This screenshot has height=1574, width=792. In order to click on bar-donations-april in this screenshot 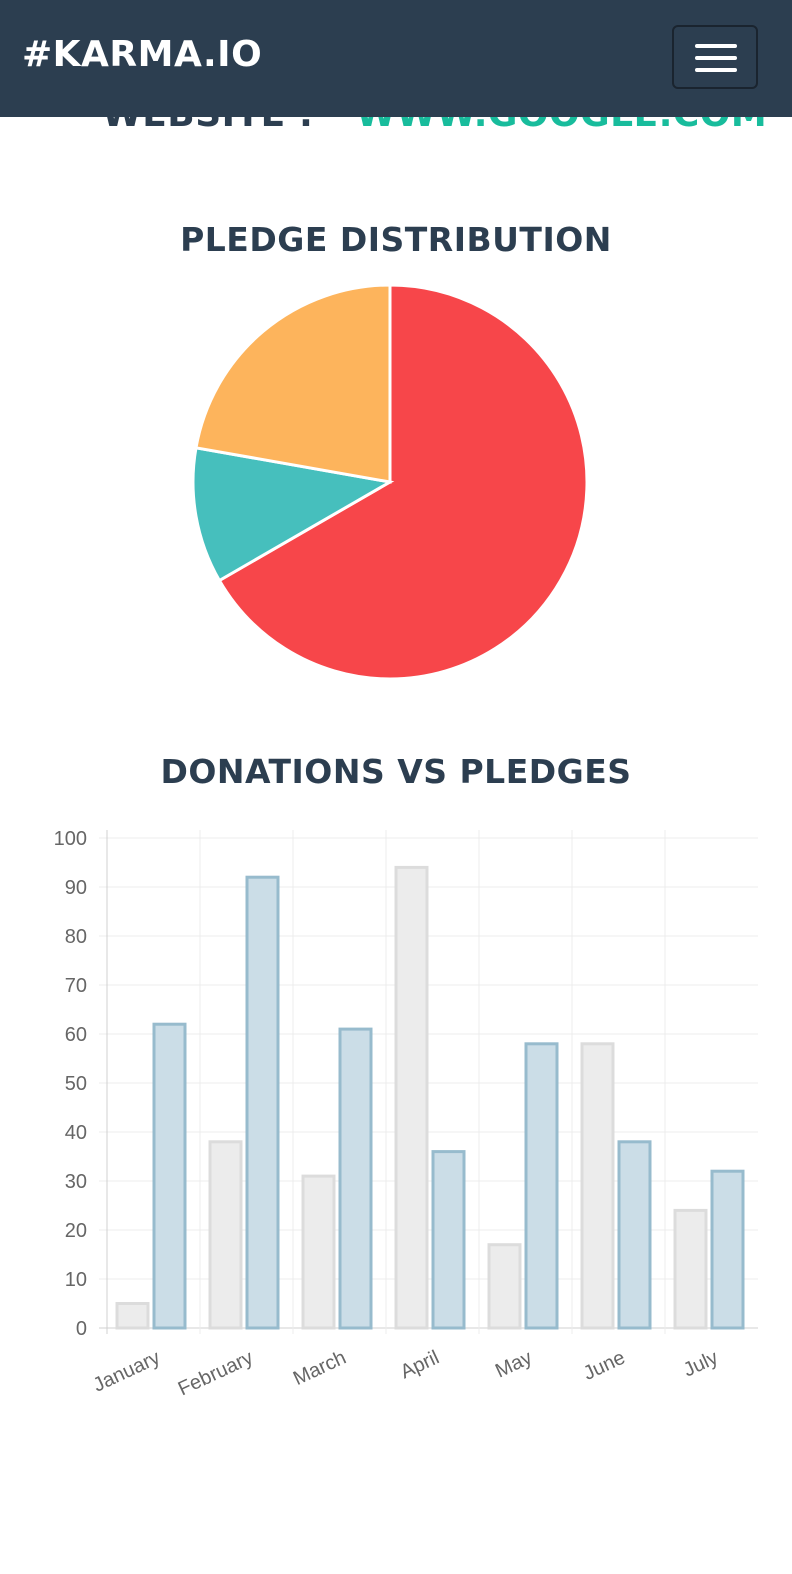, I will do `click(411, 1097)`.